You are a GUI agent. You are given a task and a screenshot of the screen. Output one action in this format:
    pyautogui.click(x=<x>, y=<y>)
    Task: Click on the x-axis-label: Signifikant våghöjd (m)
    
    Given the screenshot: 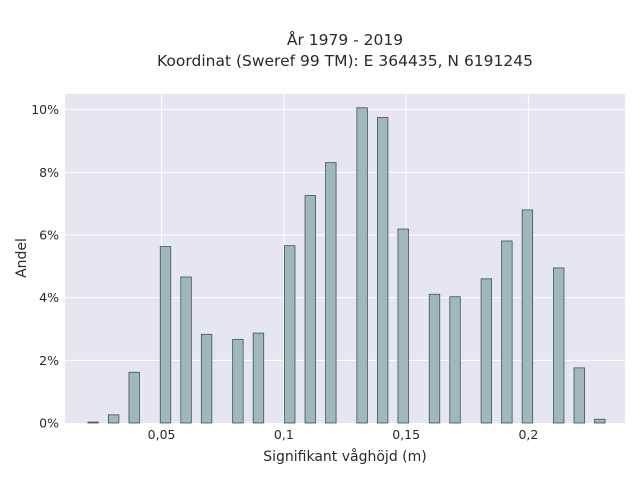 What is the action you would take?
    pyautogui.click(x=344, y=456)
    